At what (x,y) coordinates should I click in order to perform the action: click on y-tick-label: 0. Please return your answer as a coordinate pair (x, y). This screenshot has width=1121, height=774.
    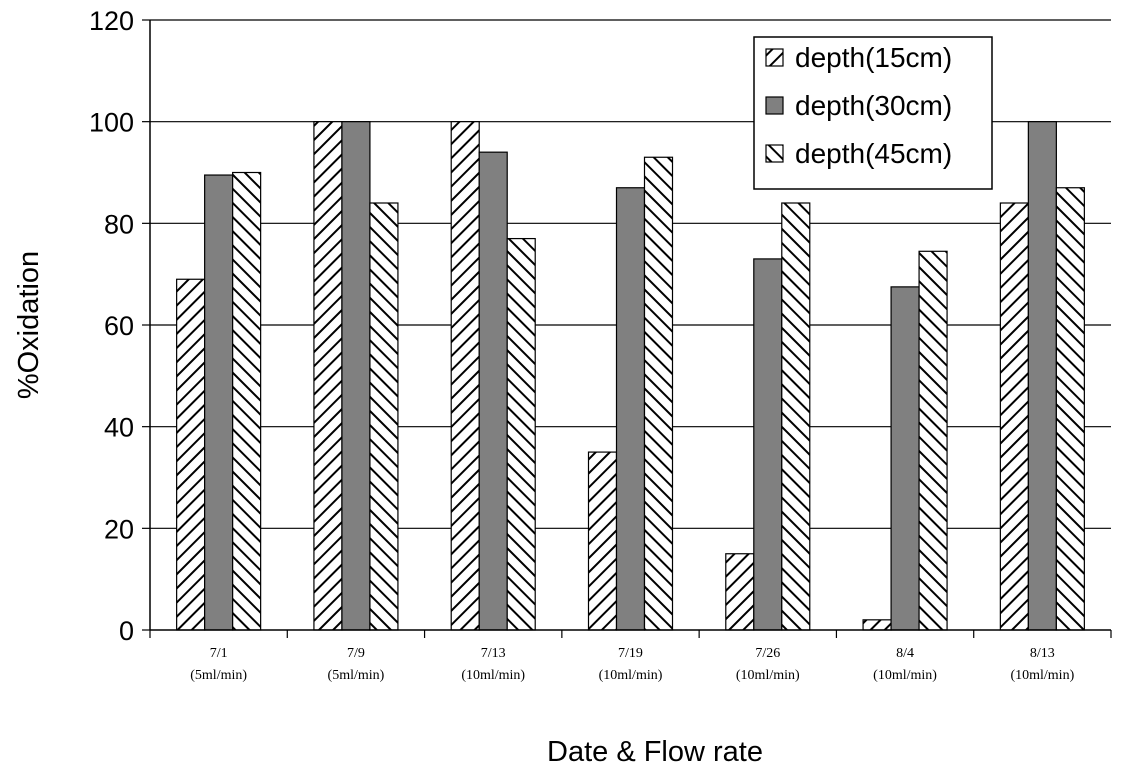
    Looking at the image, I should click on (126, 631).